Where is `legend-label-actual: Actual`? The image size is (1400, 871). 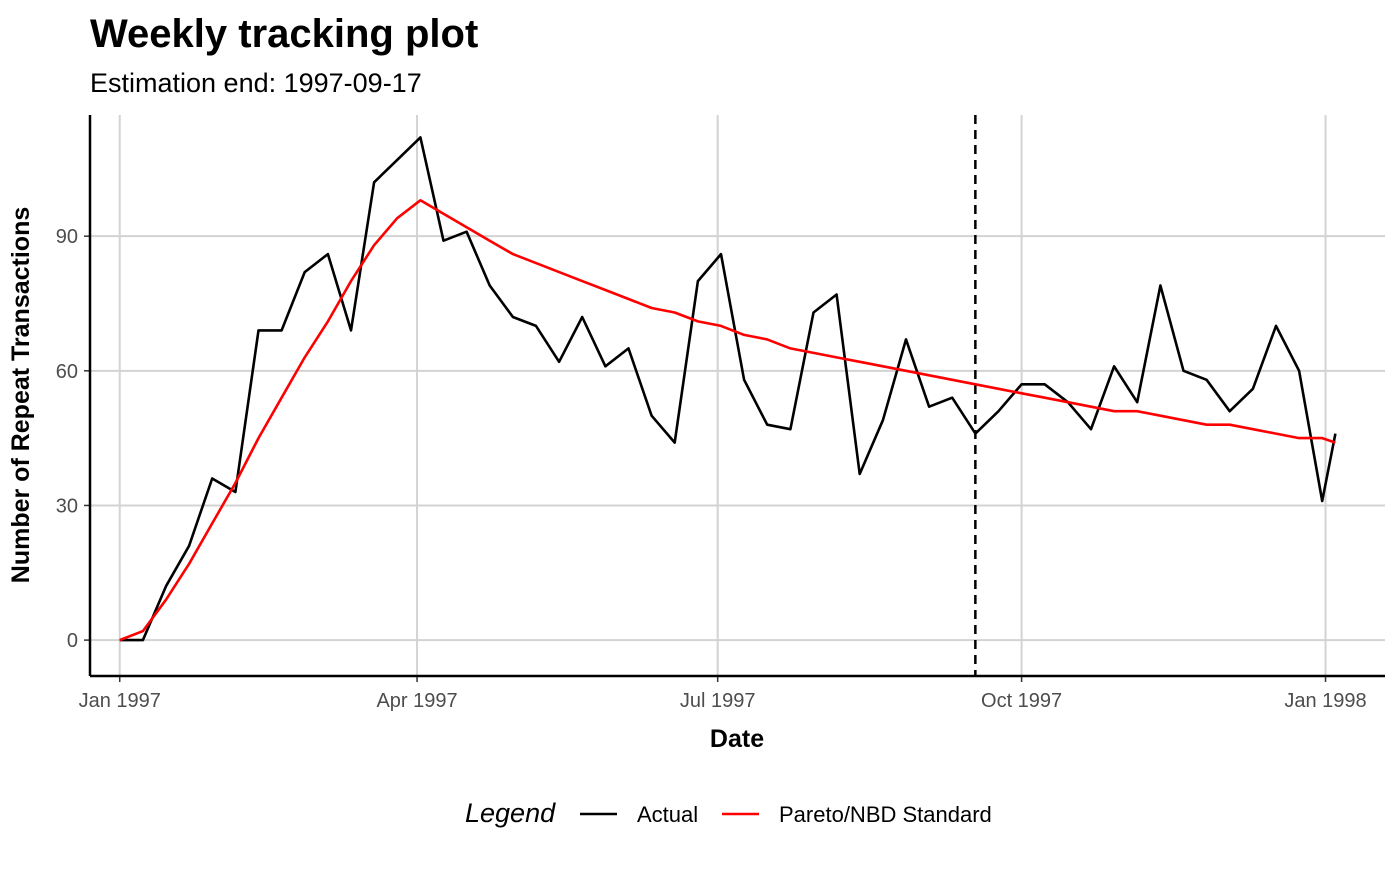 legend-label-actual: Actual is located at coordinates (667, 814).